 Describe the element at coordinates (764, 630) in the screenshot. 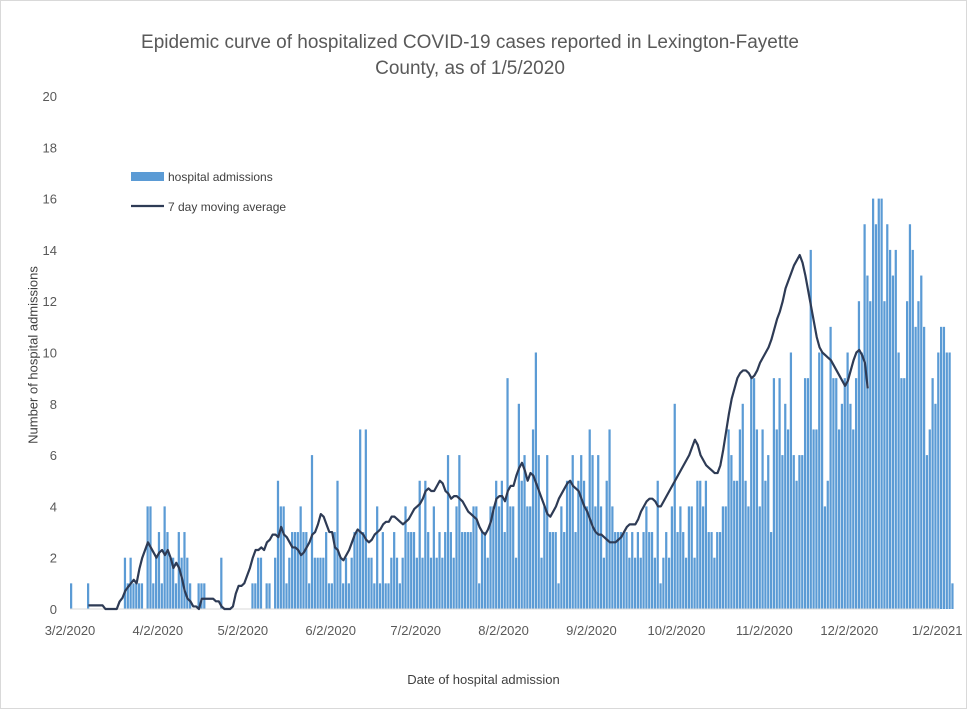

I see `x-tick-label: 11/2/2020` at that location.